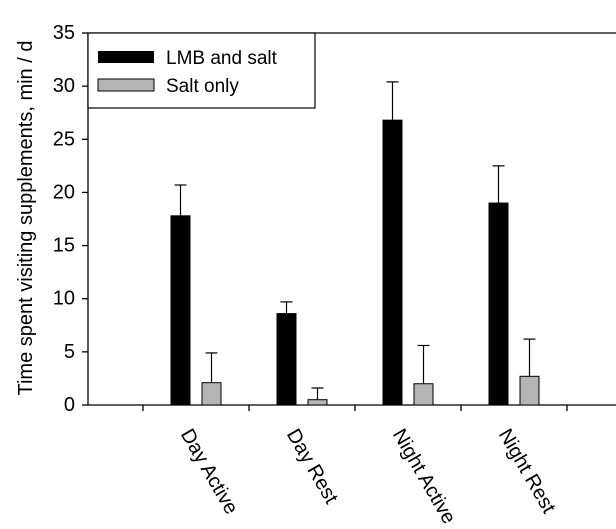 This screenshot has width=616, height=529. I want to click on legend-box, so click(201, 70).